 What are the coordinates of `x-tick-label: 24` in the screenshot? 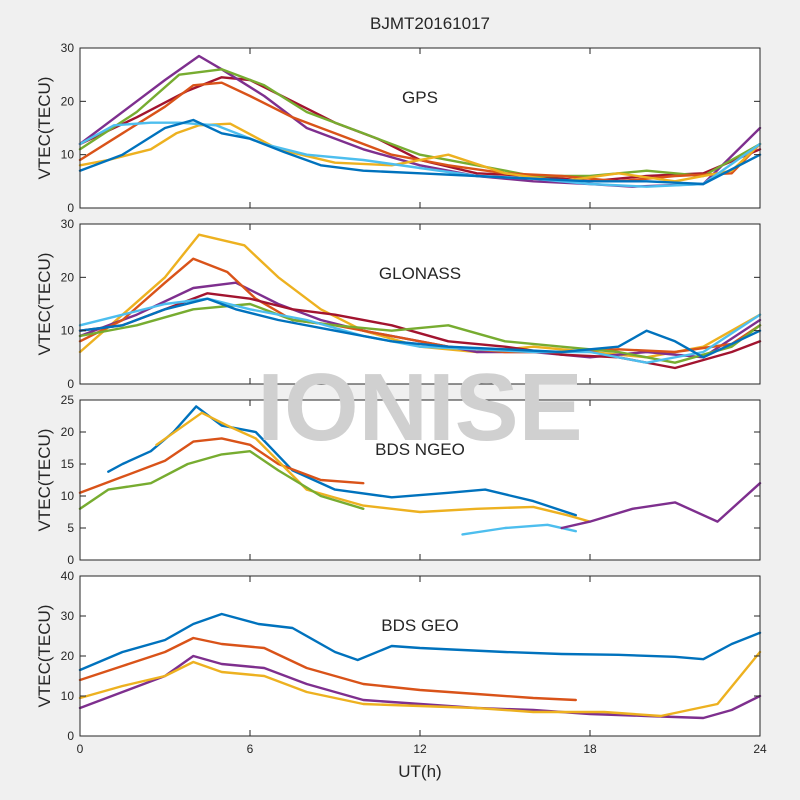 It's located at (760, 749).